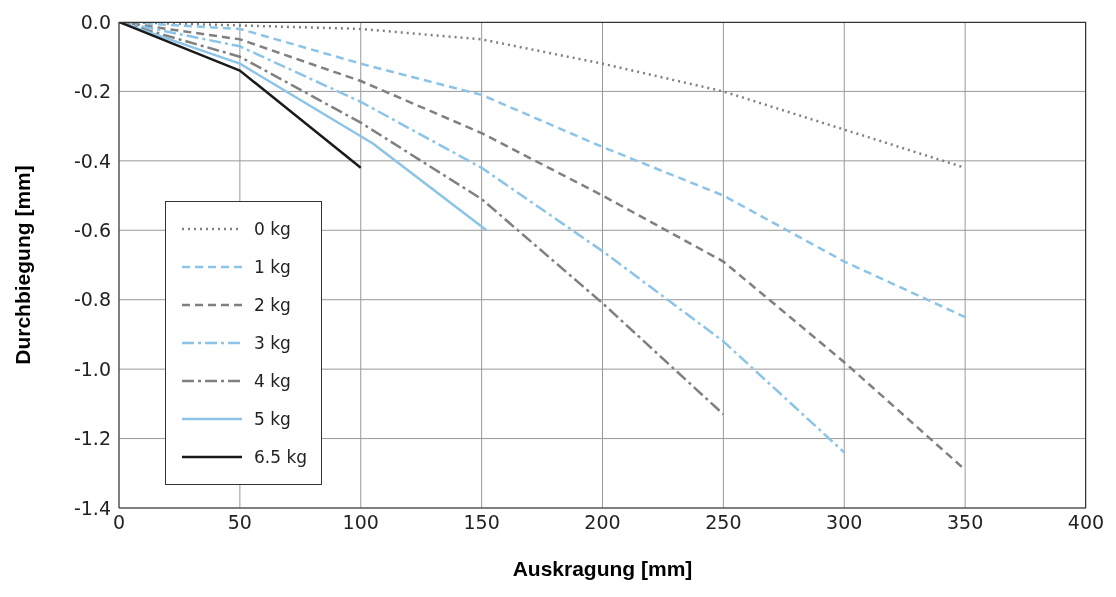 This screenshot has width=1116, height=597. I want to click on y-tick-label: -1.2, so click(92, 438).